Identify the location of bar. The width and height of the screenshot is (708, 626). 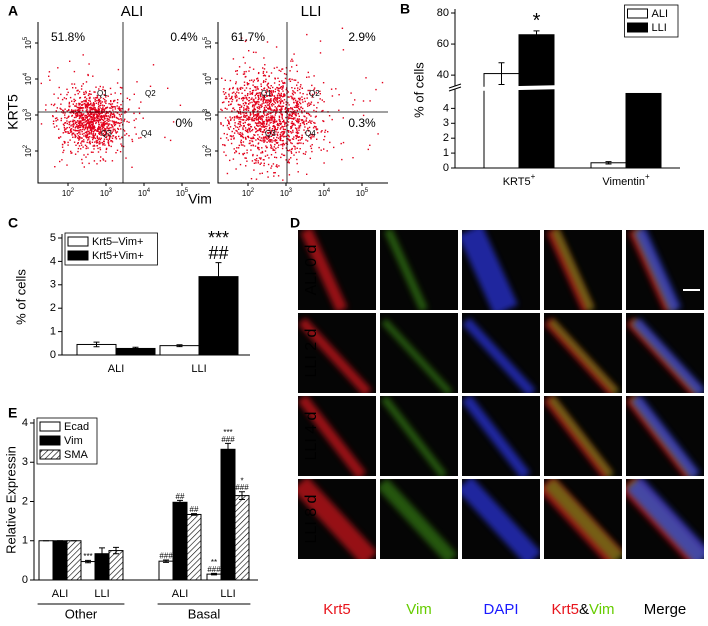
(180, 541).